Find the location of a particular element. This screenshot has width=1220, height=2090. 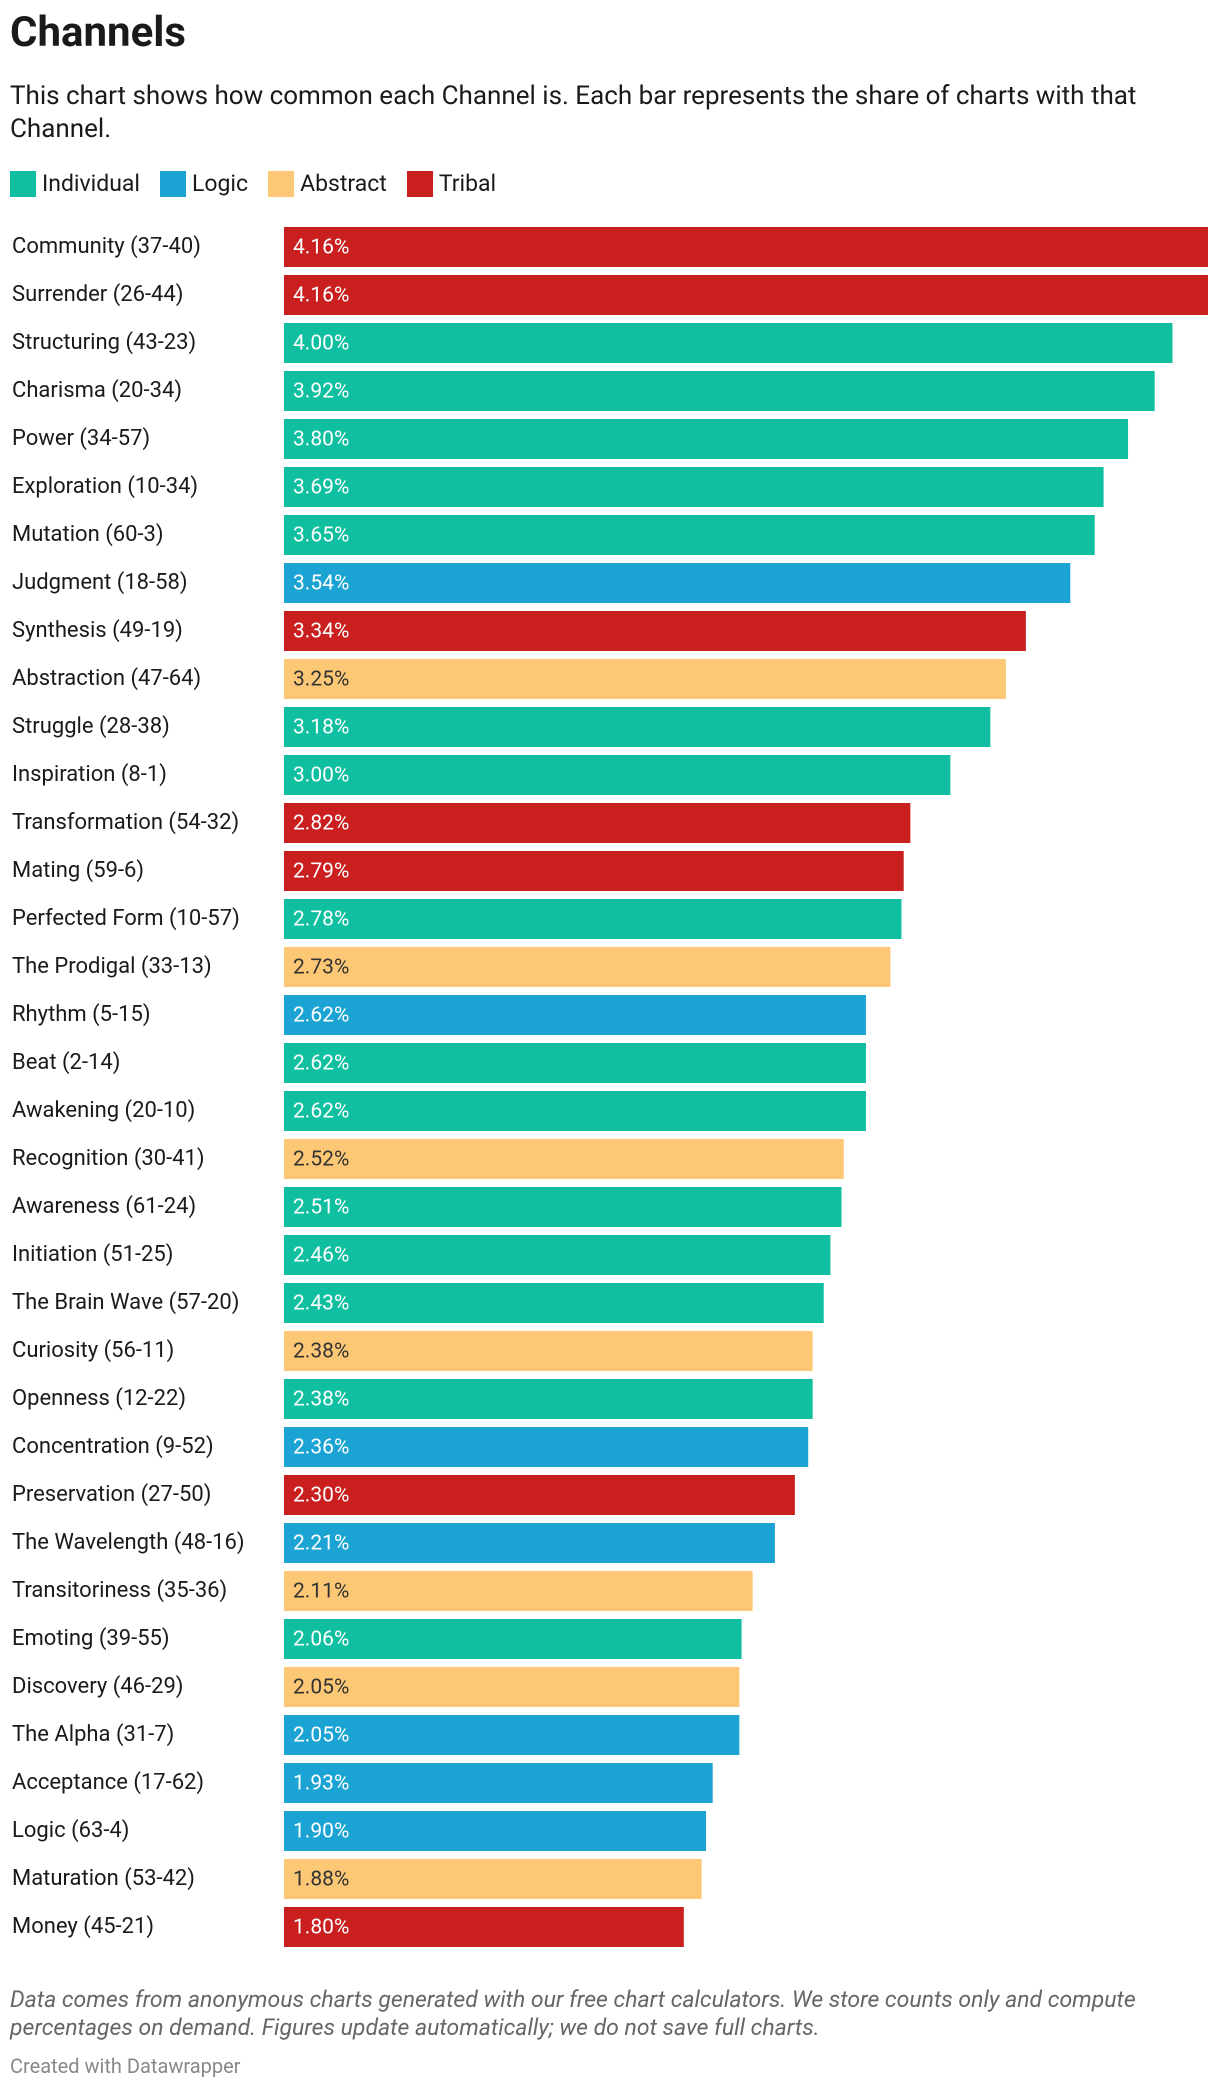

category-label: Awakening (20-10) is located at coordinates (103, 1110).